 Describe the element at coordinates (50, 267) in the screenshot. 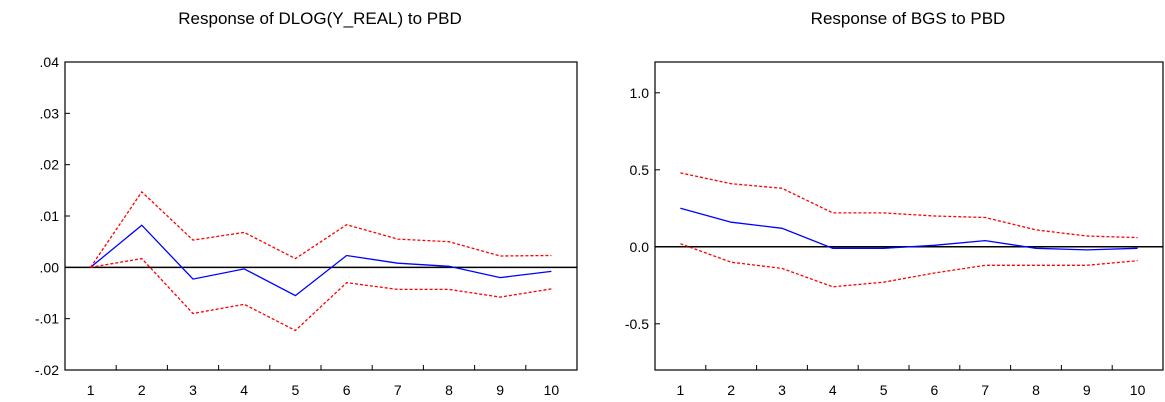

I see `y-tick-label: .00` at that location.